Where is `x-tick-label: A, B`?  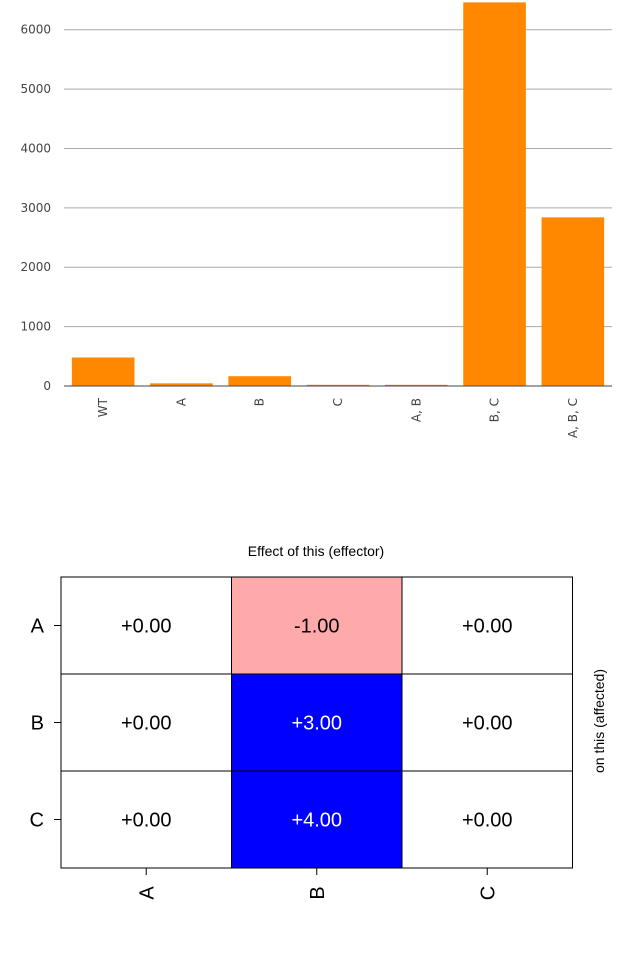 x-tick-label: A, B is located at coordinates (416, 410).